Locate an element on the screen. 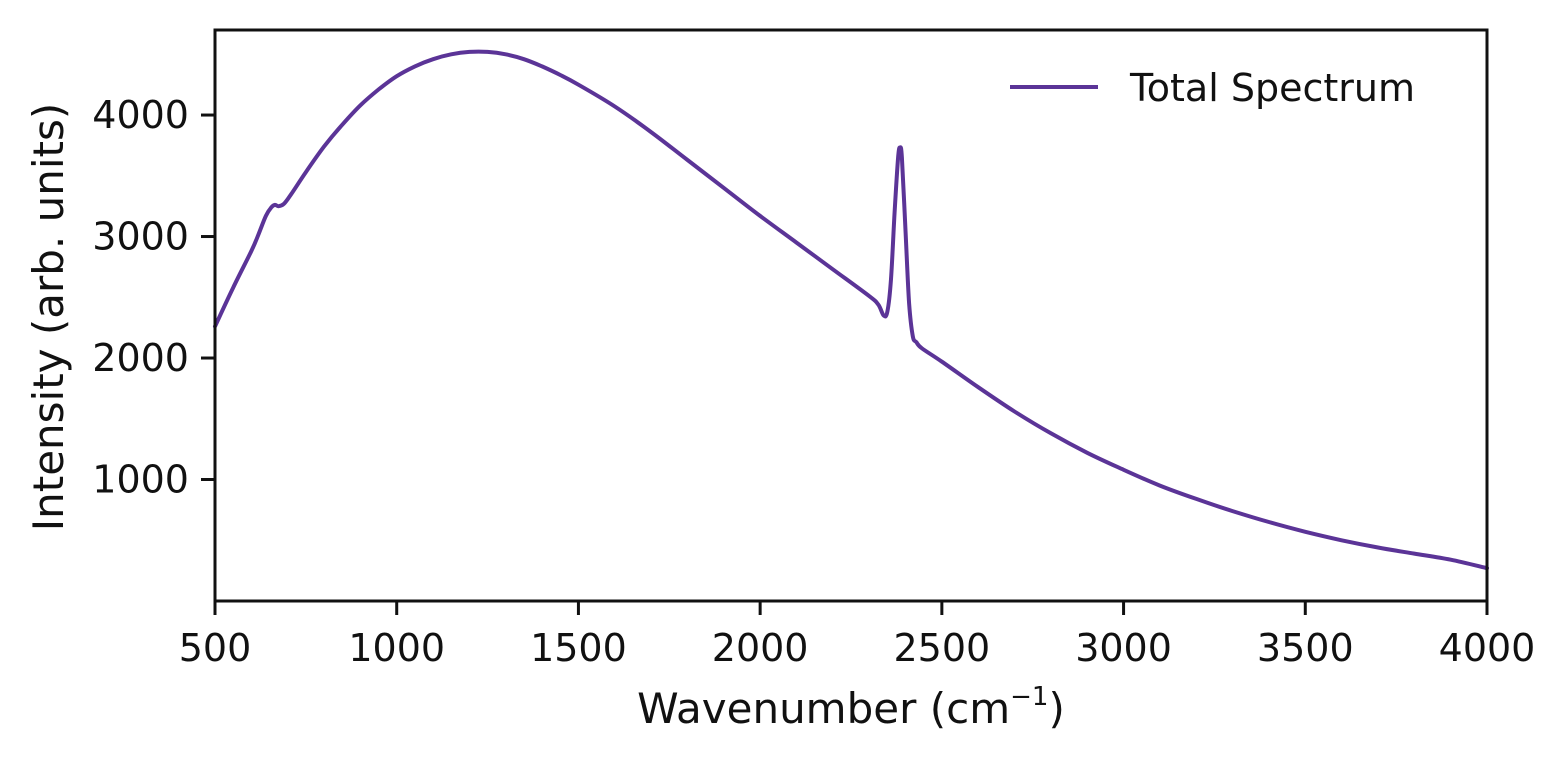 Image resolution: width=1556 pixels, height=758 pixels. x-tick-label: 1000 is located at coordinates (396, 648).